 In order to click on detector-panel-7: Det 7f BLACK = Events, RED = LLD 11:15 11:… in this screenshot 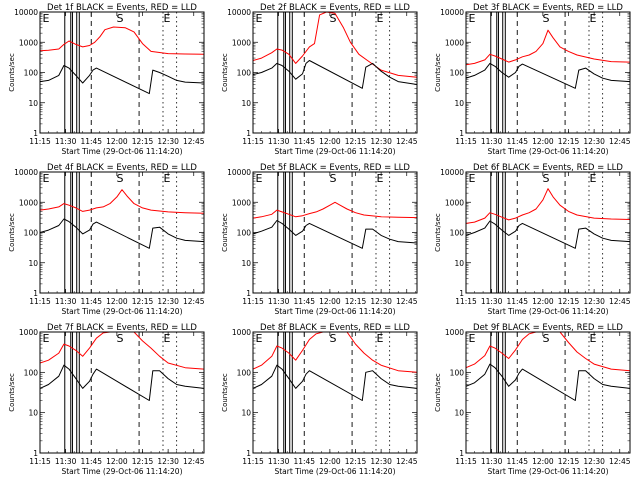, I will do `click(106, 399)`.